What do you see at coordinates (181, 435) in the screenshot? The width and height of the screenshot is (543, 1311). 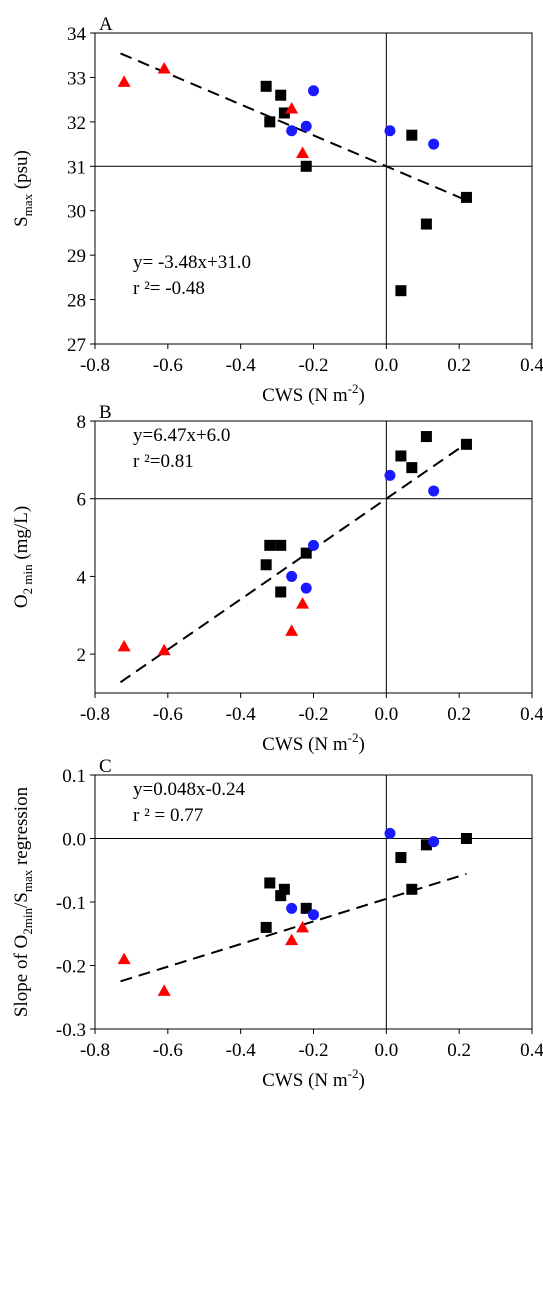 I see `regression-equation: y=6.47x+6.0` at bounding box center [181, 435].